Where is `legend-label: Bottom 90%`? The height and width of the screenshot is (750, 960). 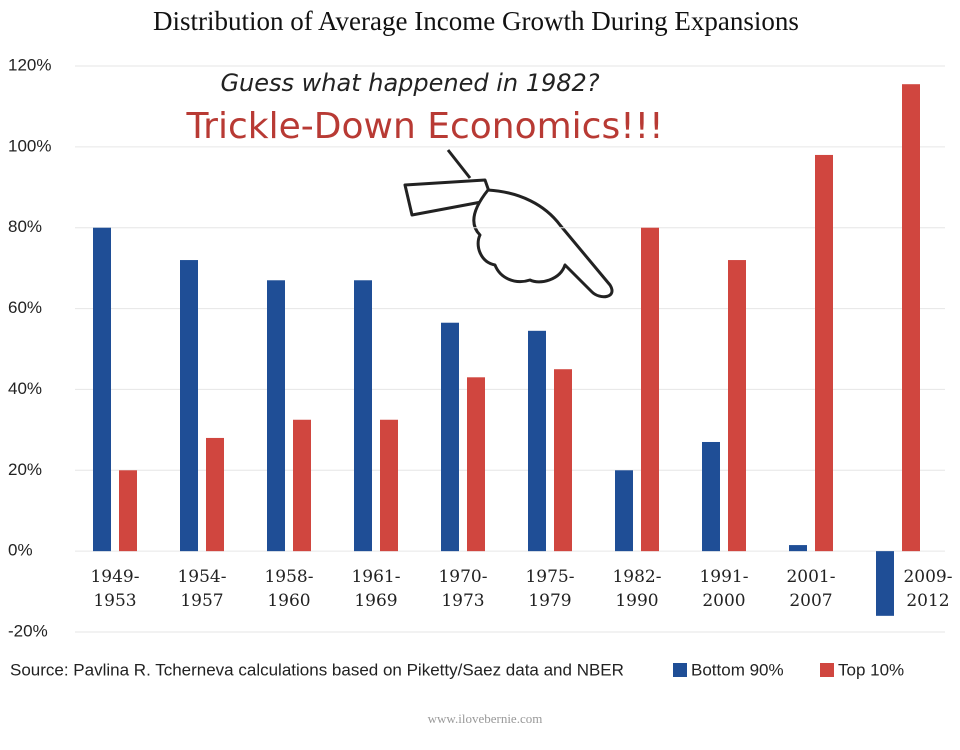 legend-label: Bottom 90% is located at coordinates (737, 669).